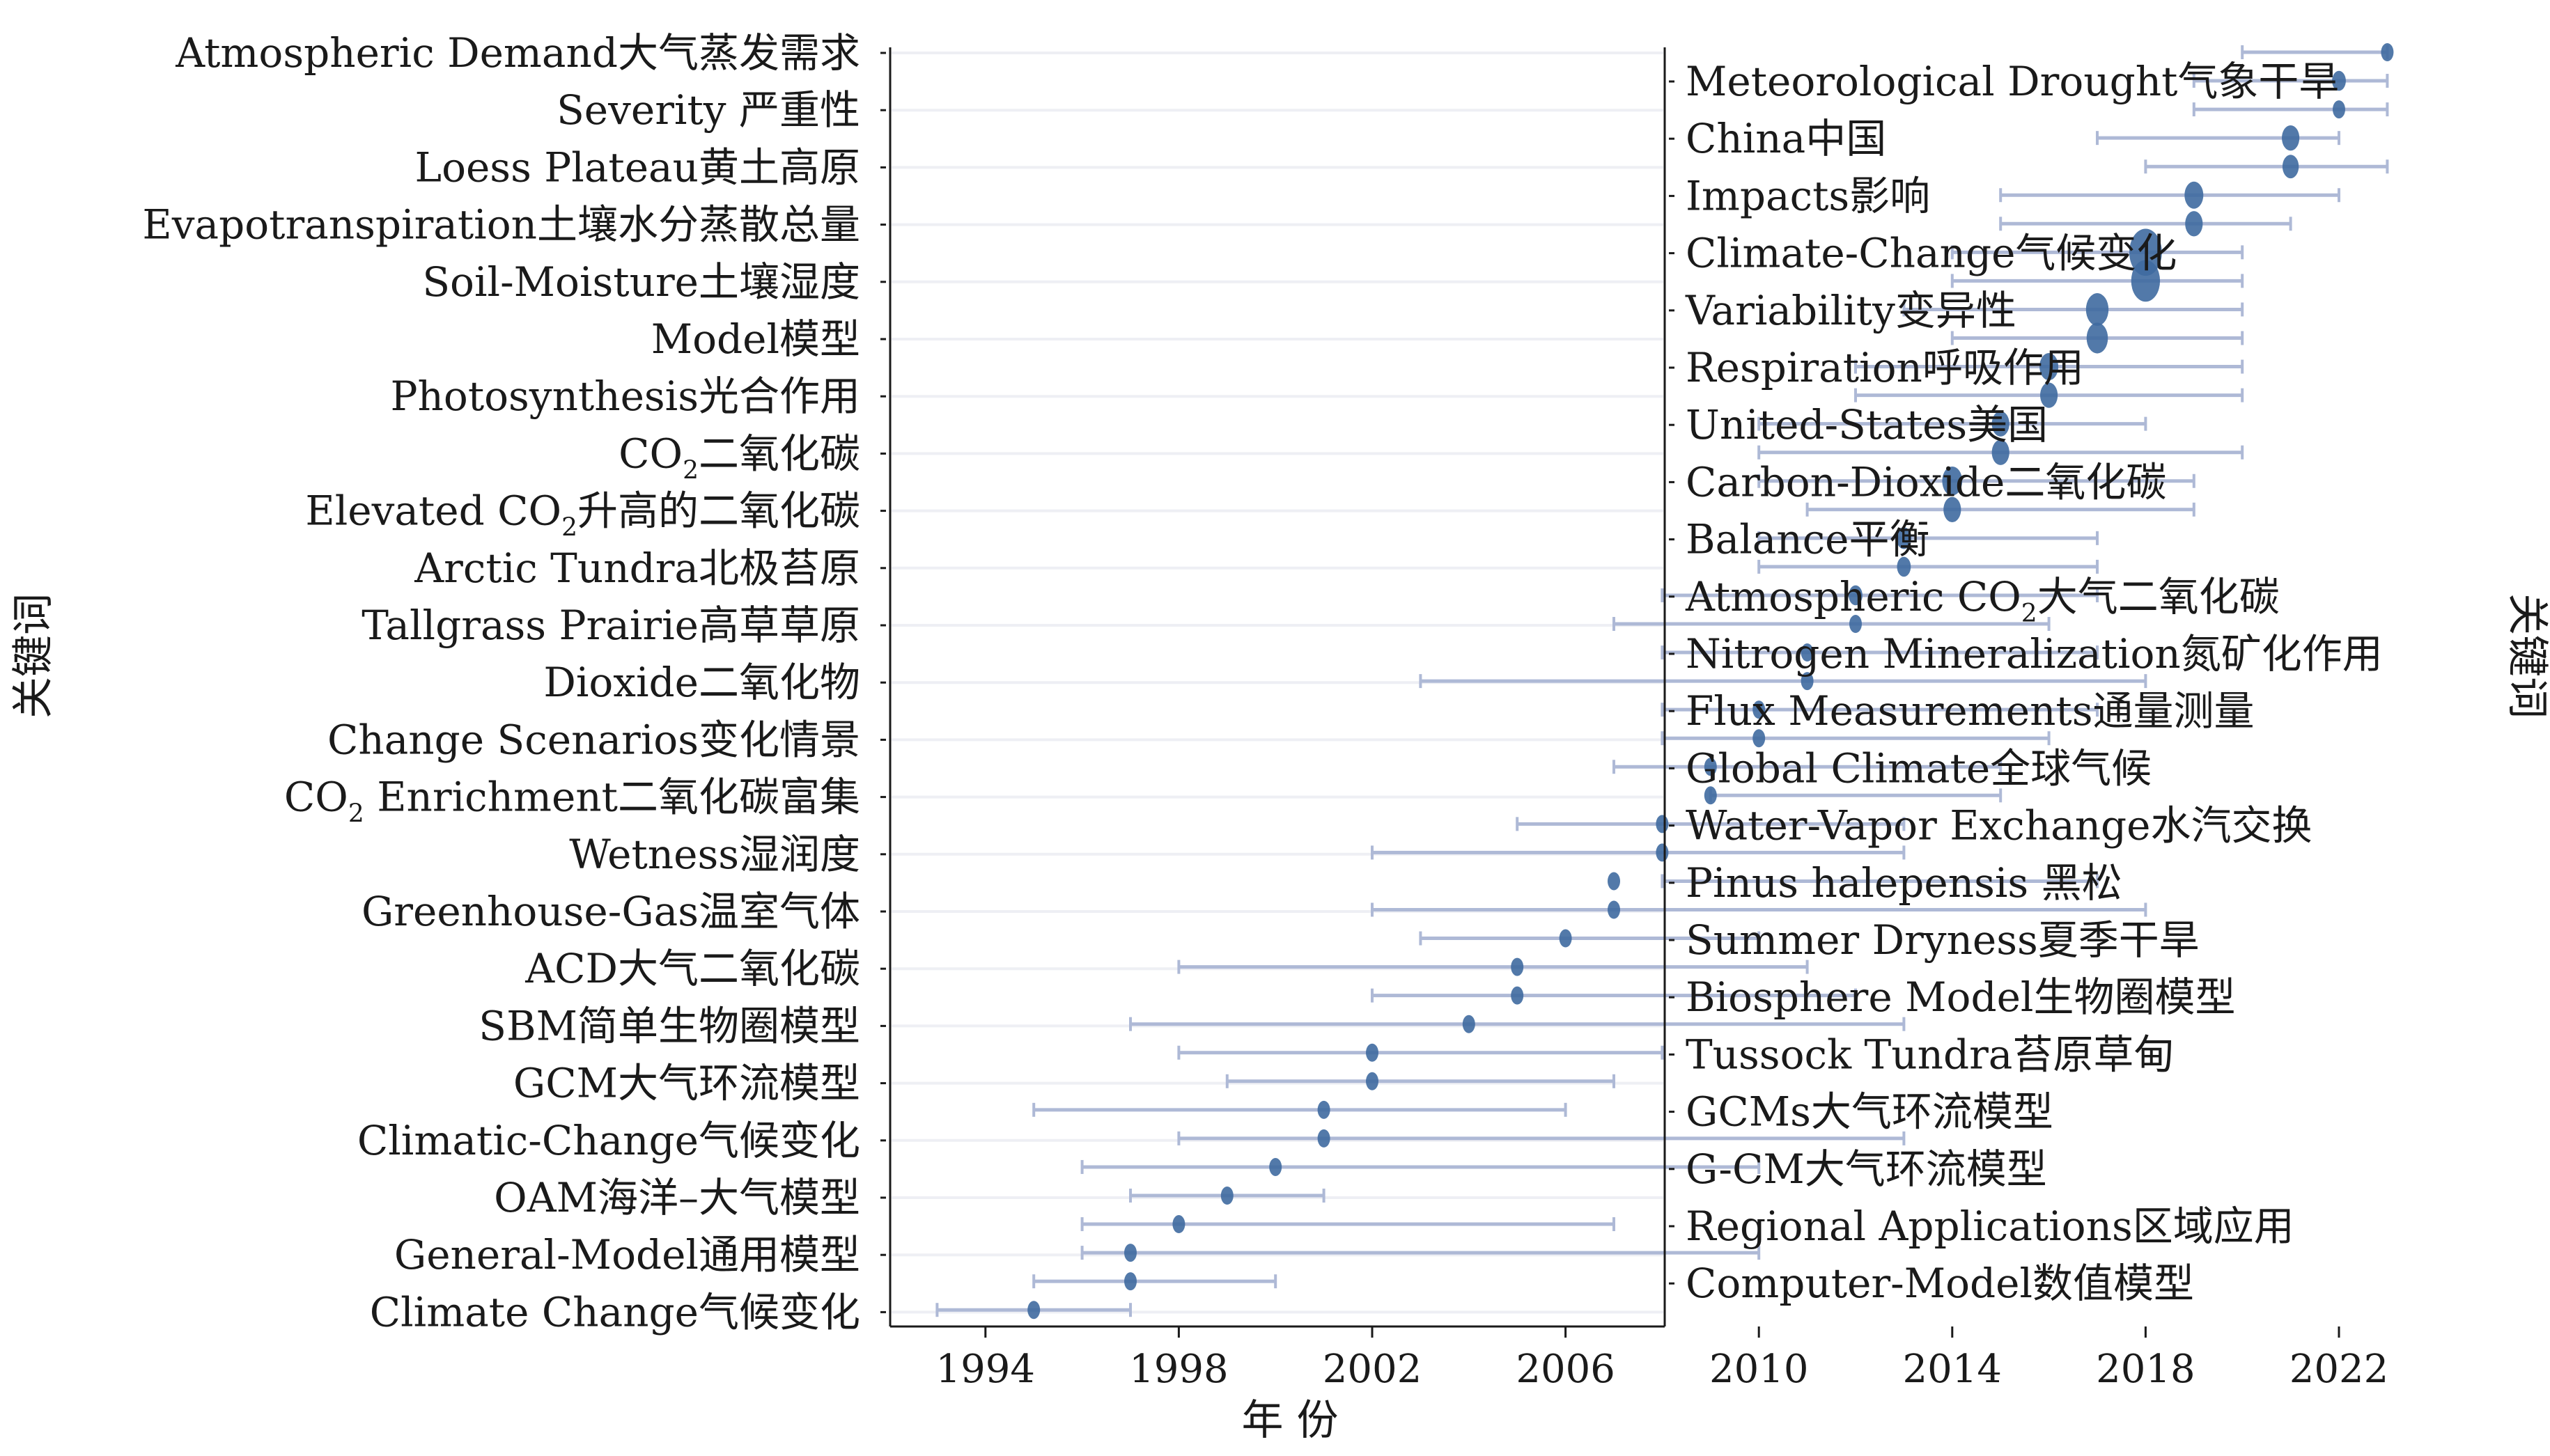 The image size is (2550, 1456). Describe the element at coordinates (756, 339) in the screenshot. I see `left-keyword-label: Model模型` at that location.